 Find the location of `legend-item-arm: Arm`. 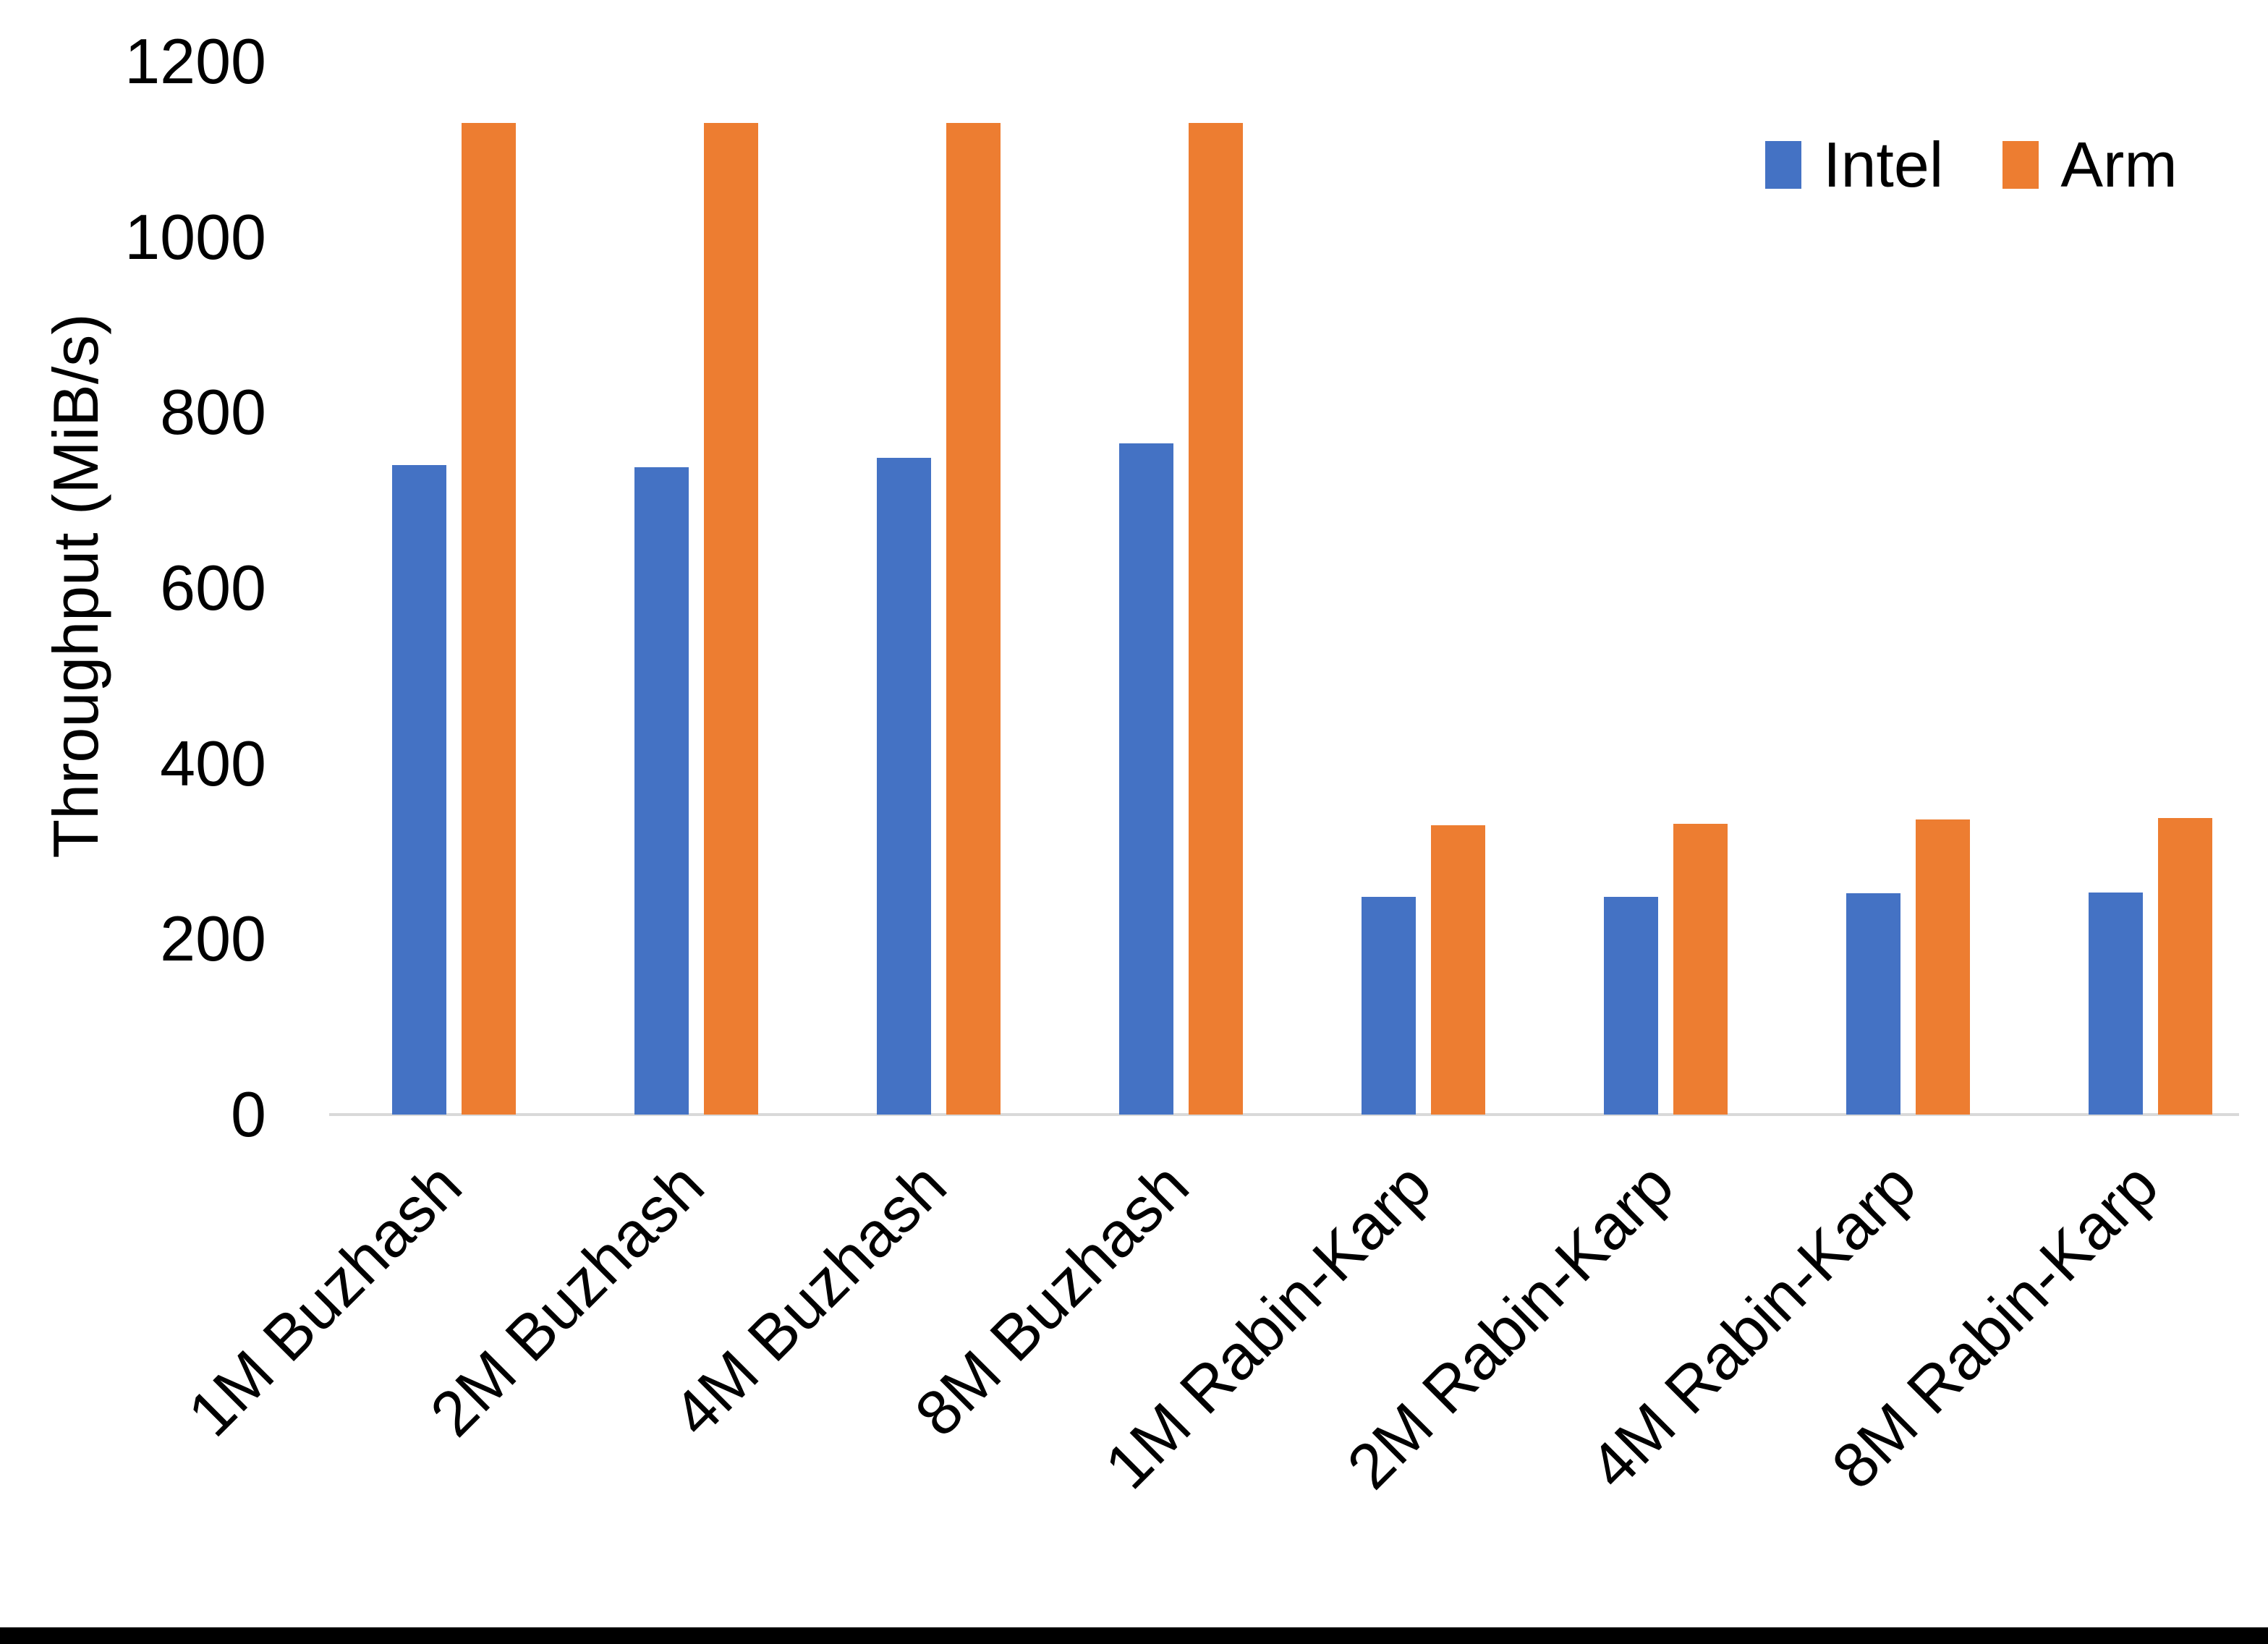

legend-item-arm: Arm is located at coordinates (2090, 165).